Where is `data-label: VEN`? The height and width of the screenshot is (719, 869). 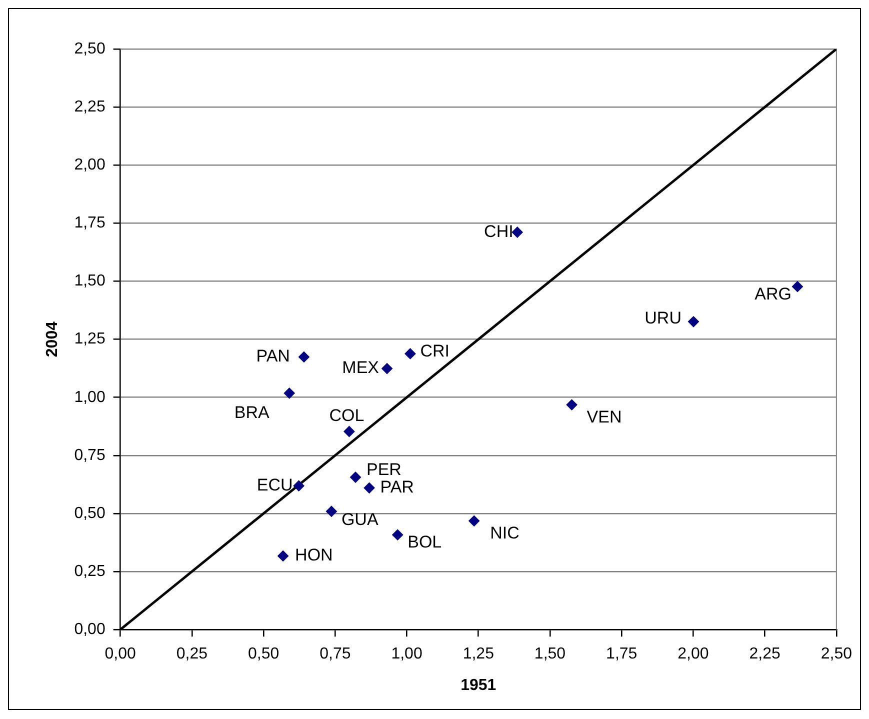
data-label: VEN is located at coordinates (604, 416).